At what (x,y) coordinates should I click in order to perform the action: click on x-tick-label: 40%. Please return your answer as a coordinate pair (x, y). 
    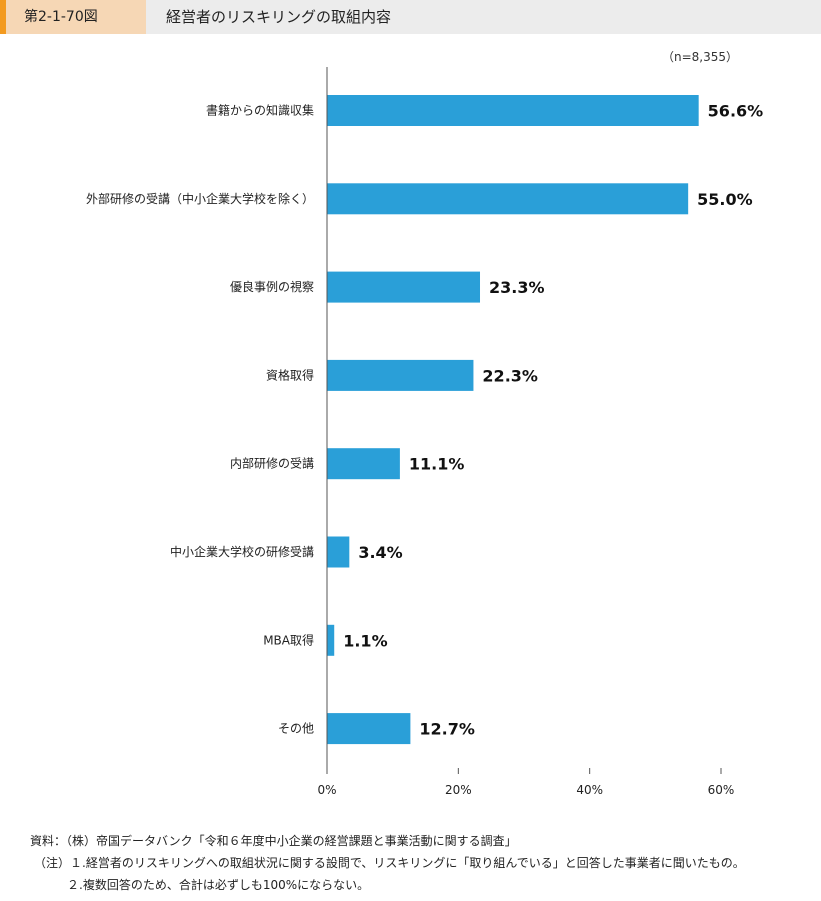
    Looking at the image, I should click on (589, 790).